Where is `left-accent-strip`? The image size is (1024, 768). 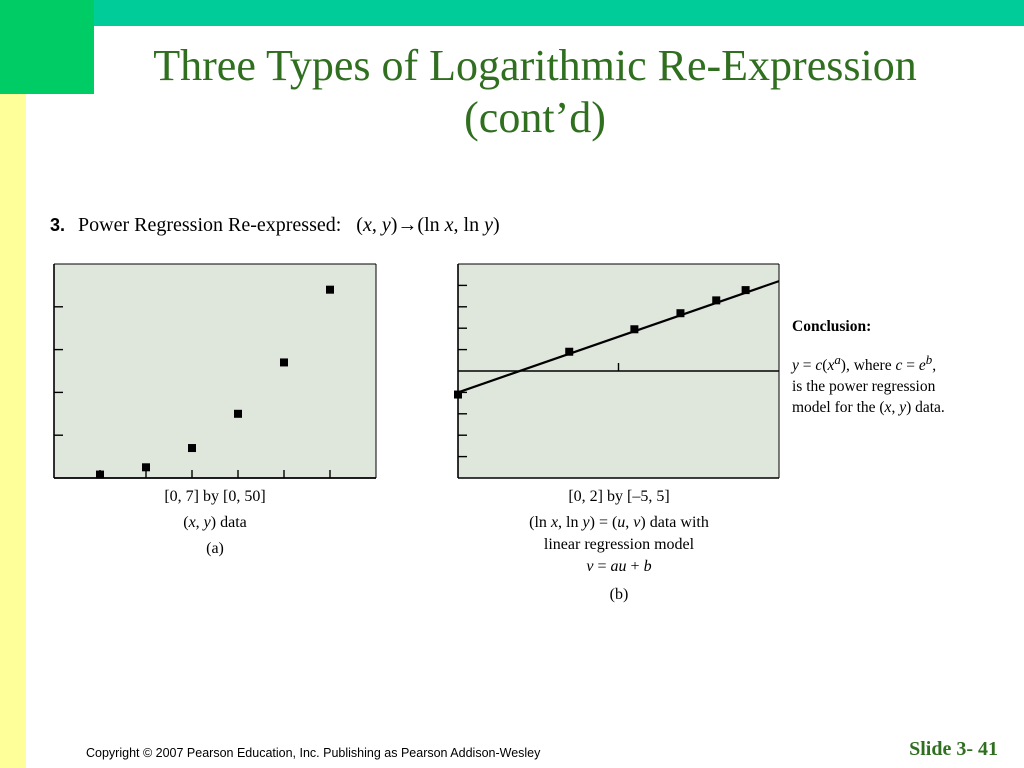 left-accent-strip is located at coordinates (13, 384).